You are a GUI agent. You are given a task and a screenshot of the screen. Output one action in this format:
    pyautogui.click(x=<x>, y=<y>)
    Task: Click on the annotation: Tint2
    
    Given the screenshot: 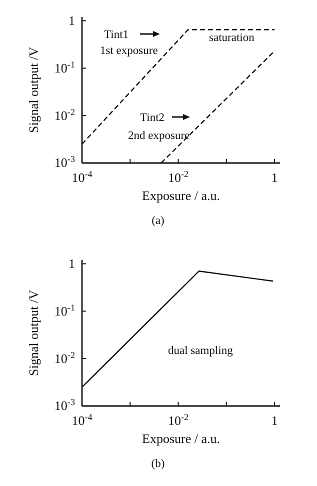 What is the action you would take?
    pyautogui.click(x=152, y=118)
    